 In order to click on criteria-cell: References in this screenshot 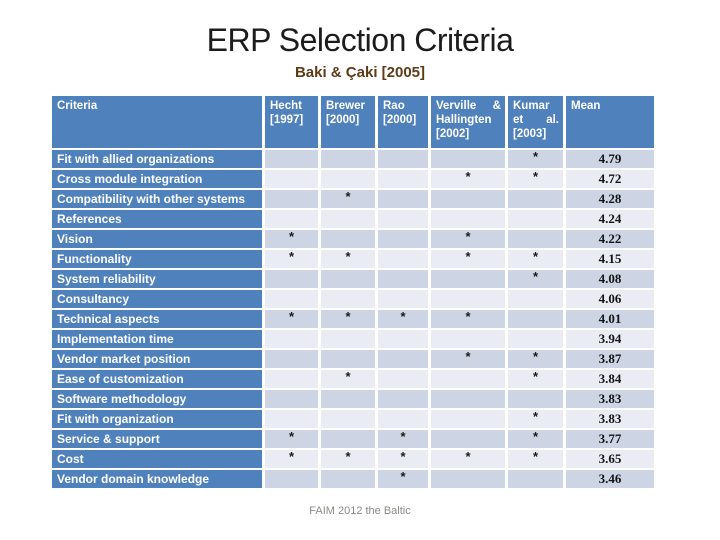, I will do `click(157, 219)`.